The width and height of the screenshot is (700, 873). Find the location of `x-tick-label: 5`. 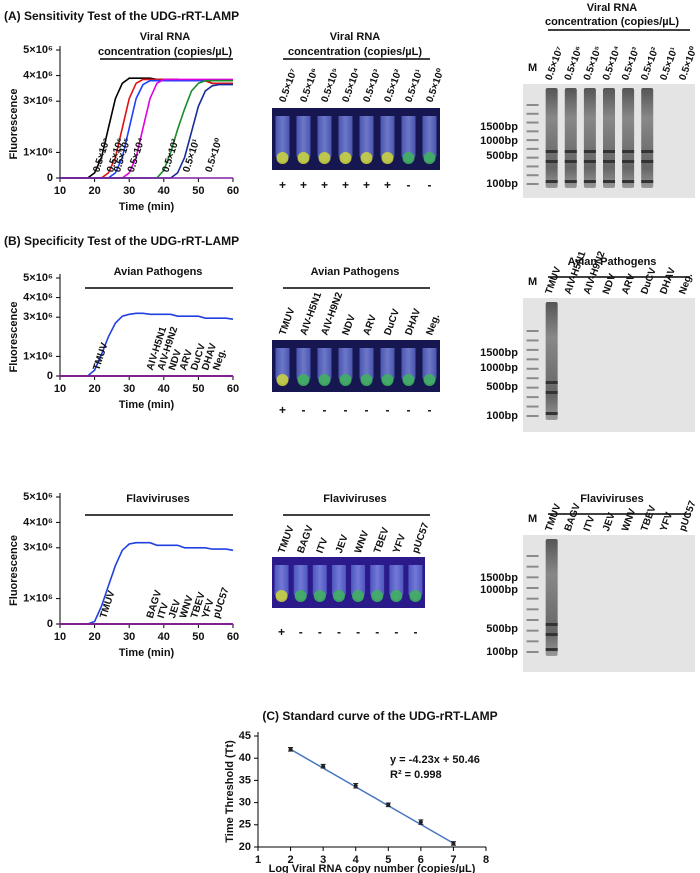

x-tick-label: 5 is located at coordinates (388, 860).